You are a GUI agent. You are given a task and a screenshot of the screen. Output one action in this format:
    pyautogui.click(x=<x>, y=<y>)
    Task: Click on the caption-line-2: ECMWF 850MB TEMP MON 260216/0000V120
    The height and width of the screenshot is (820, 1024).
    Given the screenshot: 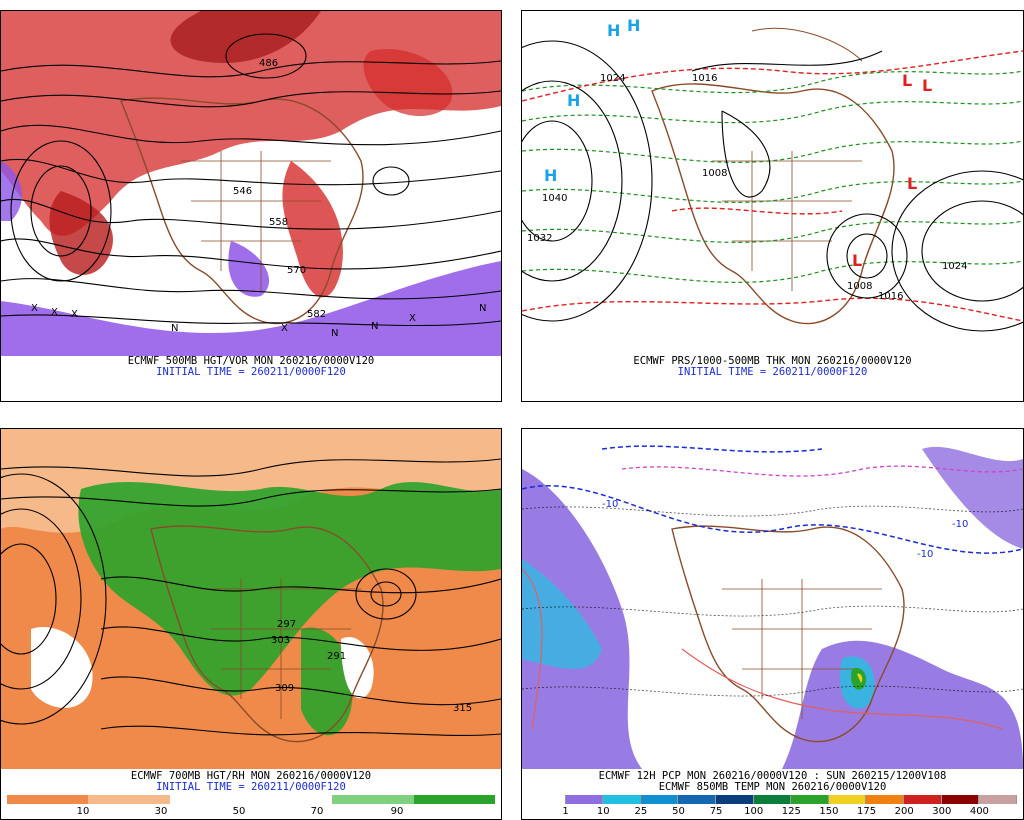 What is the action you would take?
    pyautogui.click(x=772, y=787)
    